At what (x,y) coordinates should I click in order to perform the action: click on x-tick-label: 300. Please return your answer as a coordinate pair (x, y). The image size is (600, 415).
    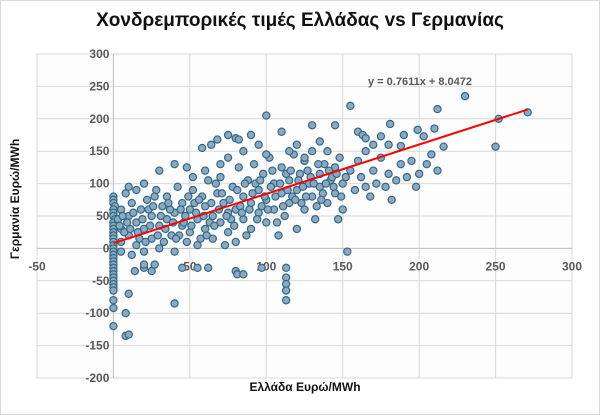
    Looking at the image, I should click on (572, 266).